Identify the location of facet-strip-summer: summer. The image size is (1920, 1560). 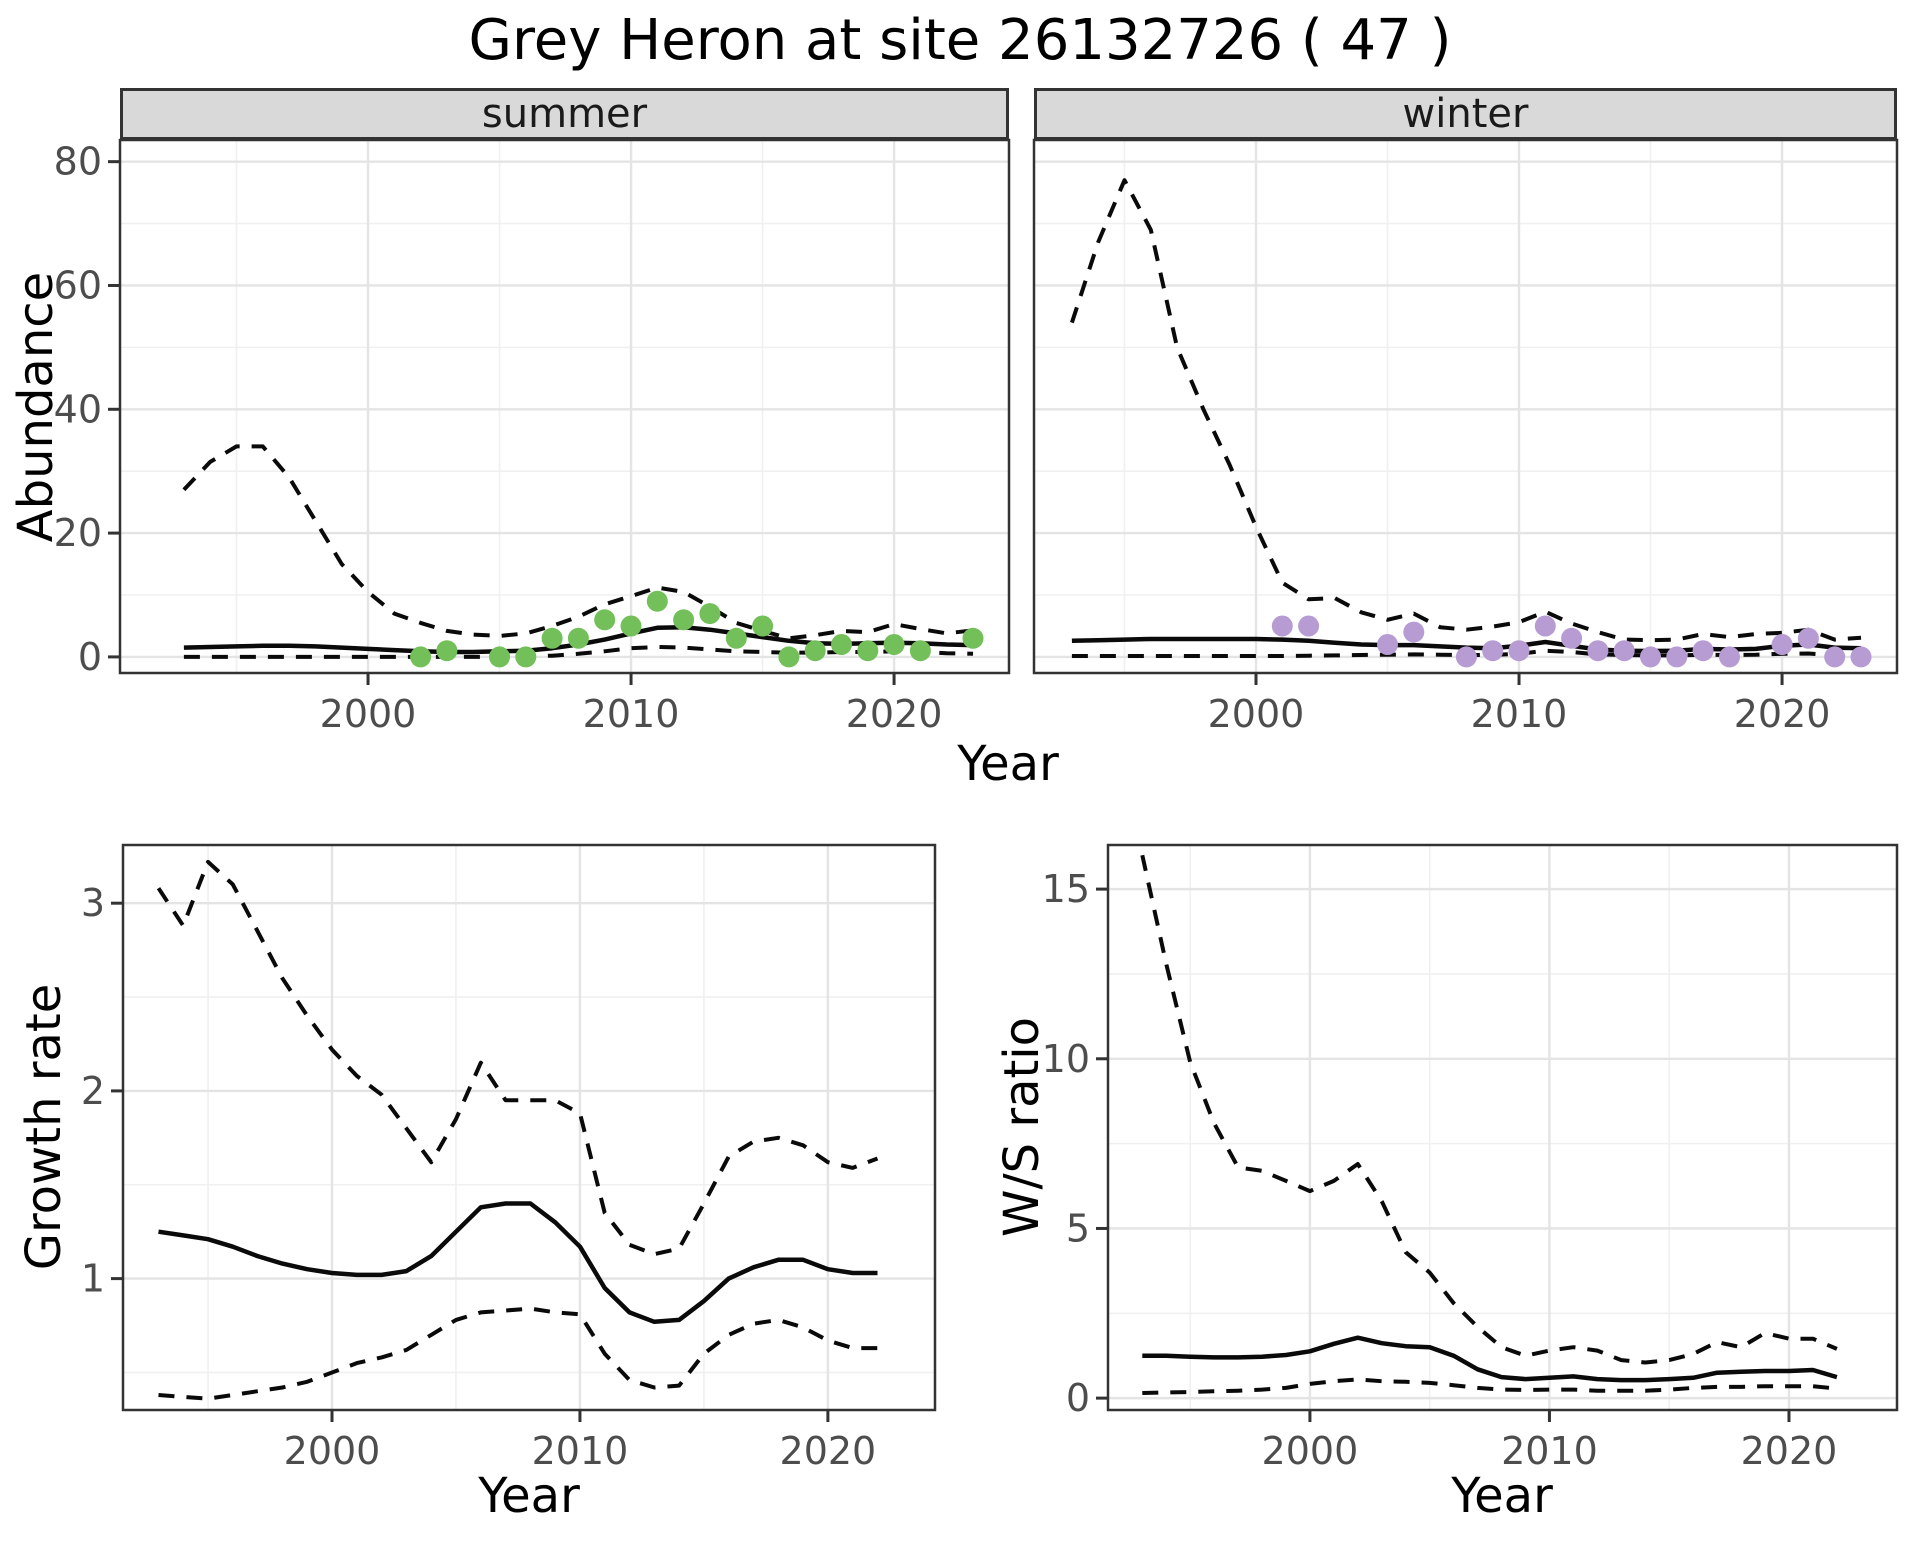
(564, 114).